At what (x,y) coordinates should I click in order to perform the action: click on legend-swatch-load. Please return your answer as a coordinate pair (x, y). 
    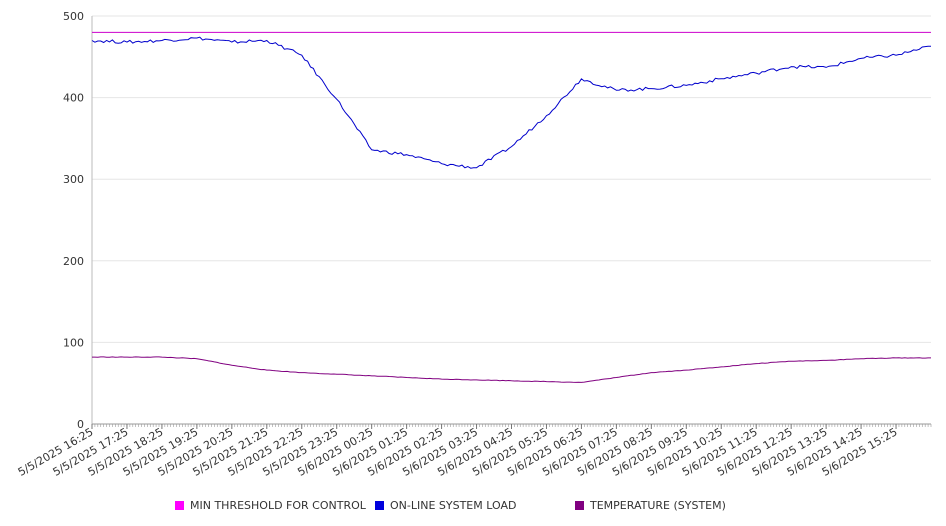
    Looking at the image, I should click on (379, 505).